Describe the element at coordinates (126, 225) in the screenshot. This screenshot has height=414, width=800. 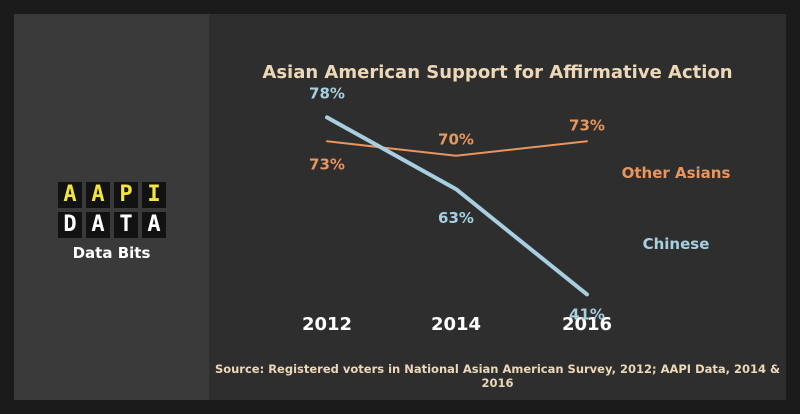
I see `logo-letter: T` at that location.